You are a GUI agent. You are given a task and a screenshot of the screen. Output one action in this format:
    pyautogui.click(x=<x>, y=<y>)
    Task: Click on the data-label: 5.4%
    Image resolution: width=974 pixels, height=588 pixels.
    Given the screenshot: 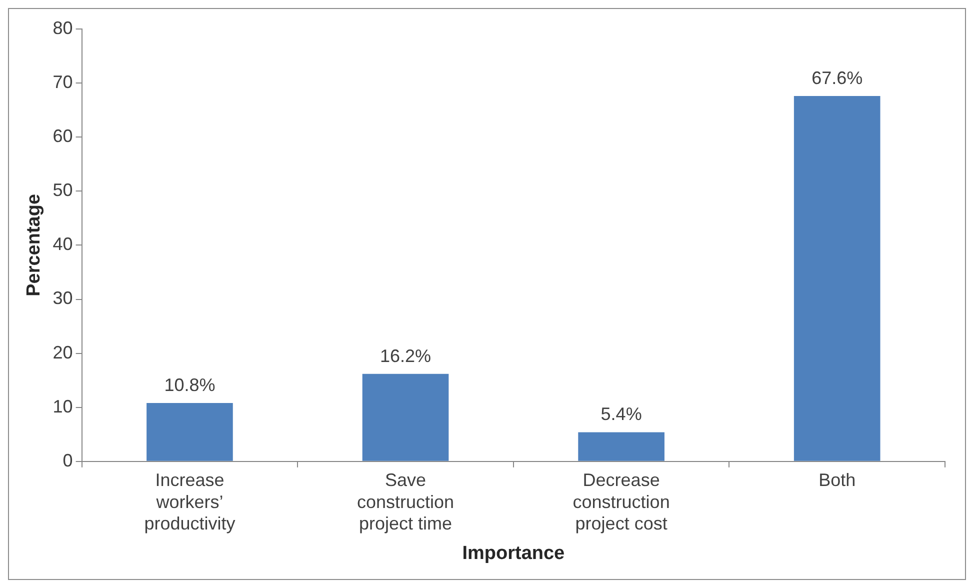 What is the action you would take?
    pyautogui.click(x=621, y=414)
    